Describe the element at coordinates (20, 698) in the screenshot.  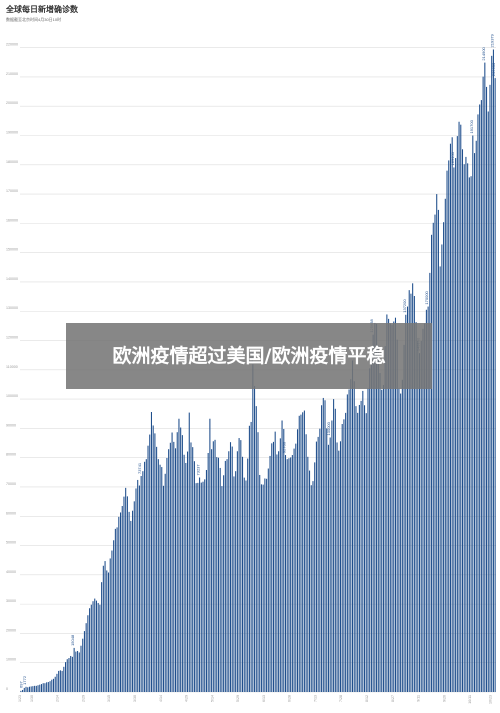
I see `x-tick-label: 1/23` at that location.